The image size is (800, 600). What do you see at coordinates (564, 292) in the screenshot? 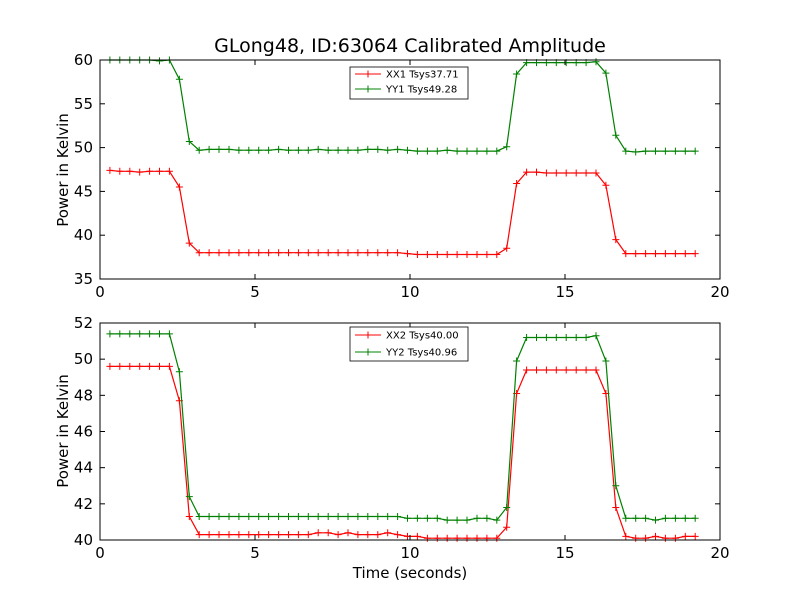
I see `top-x-tick-label: 15` at bounding box center [564, 292].